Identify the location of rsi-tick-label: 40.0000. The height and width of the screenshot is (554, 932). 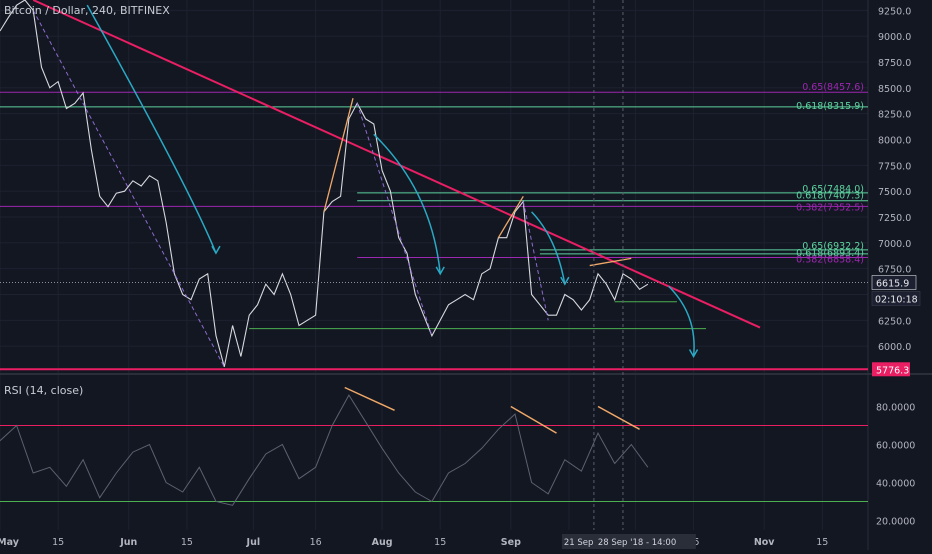
(895, 484).